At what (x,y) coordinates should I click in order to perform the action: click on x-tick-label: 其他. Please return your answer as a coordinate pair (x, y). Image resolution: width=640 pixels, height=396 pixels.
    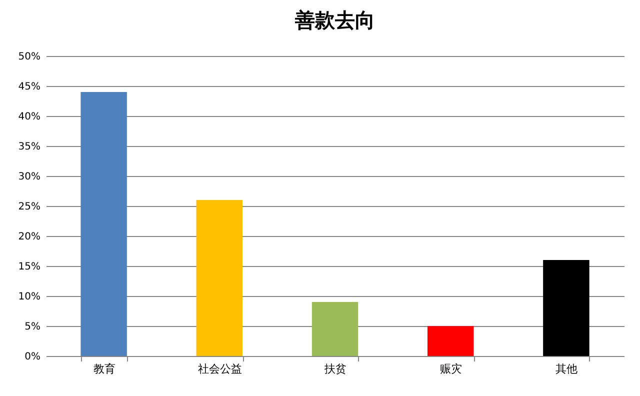
    Looking at the image, I should click on (567, 369).